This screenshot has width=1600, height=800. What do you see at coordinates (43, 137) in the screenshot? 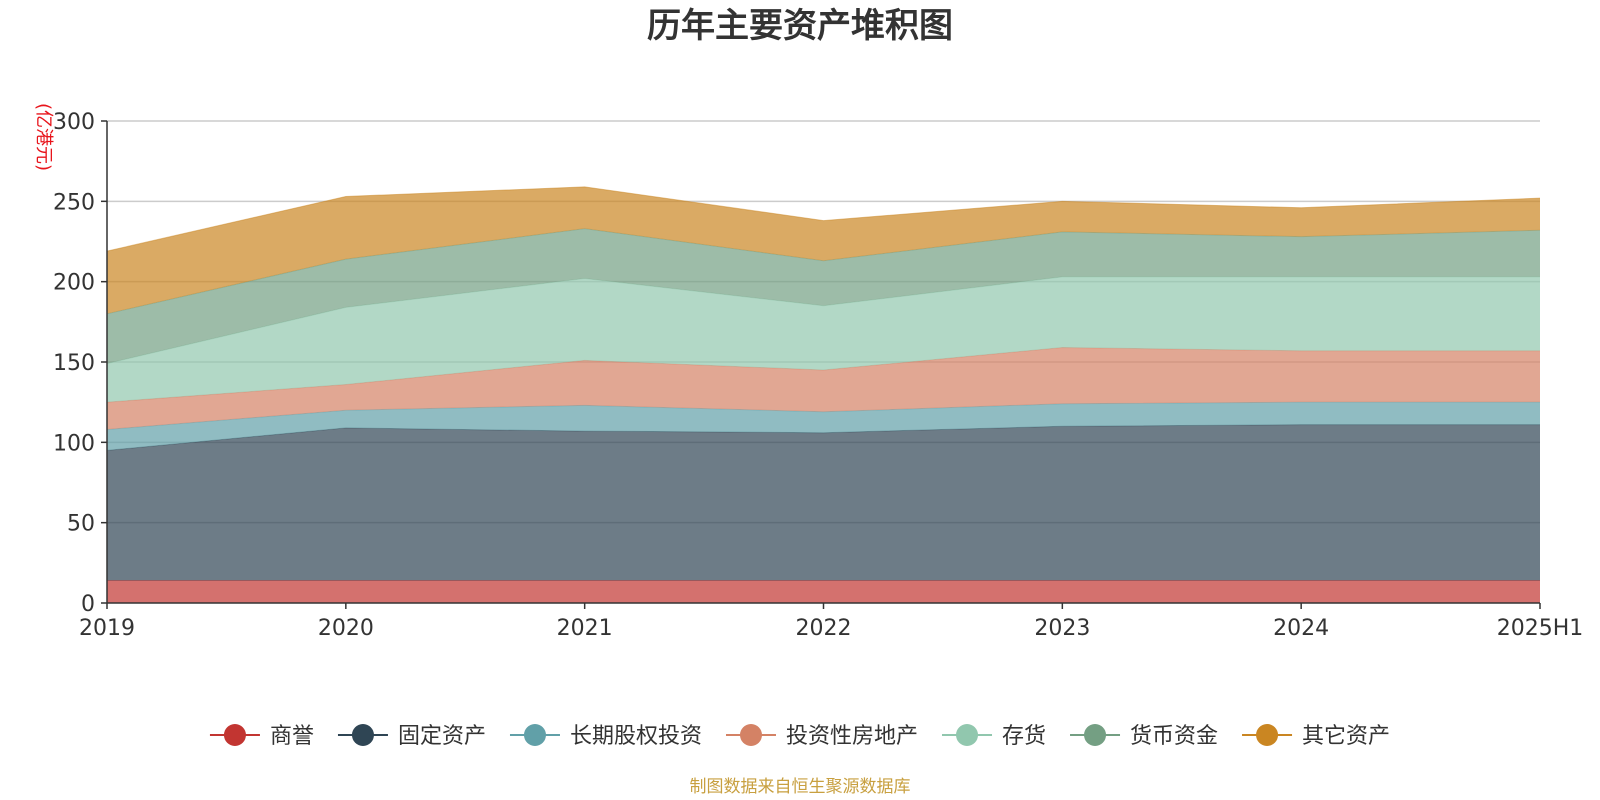
I see `y-axis-unit: (亿港元)` at bounding box center [43, 137].